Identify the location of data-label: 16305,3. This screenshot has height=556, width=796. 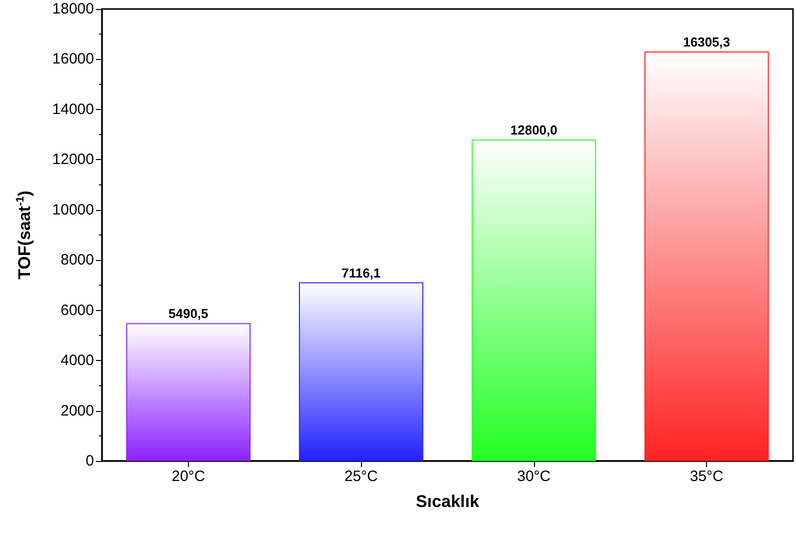
(706, 42).